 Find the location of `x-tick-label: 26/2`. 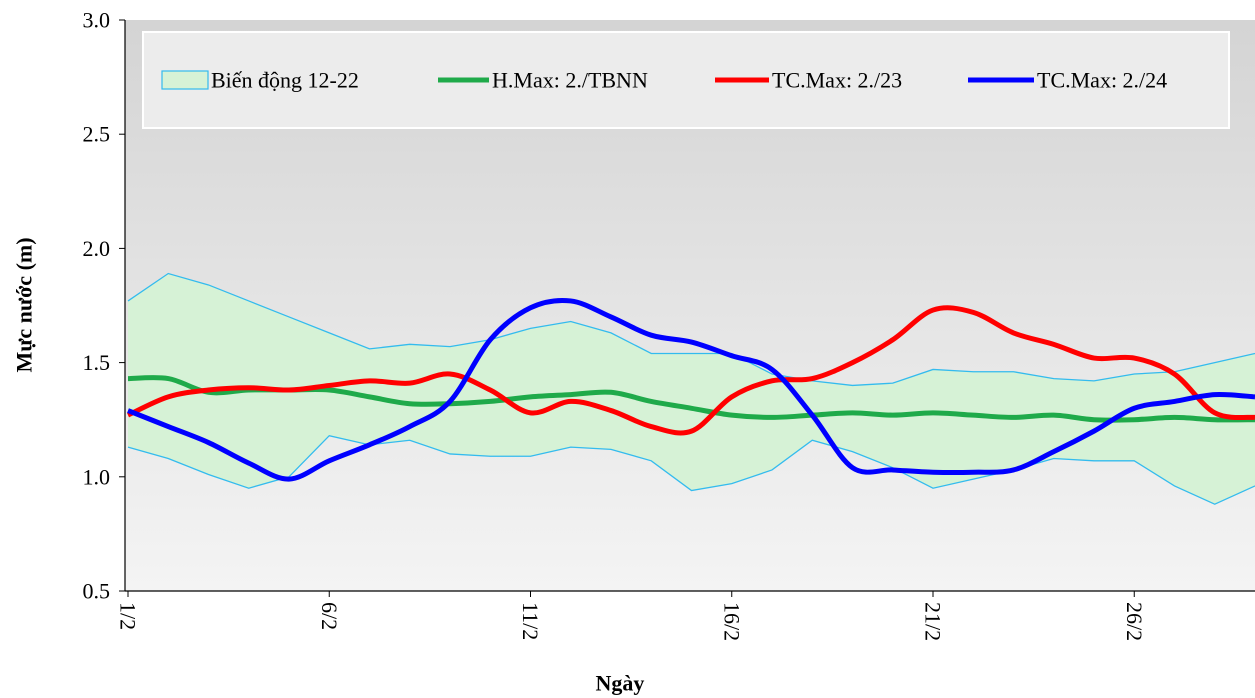

x-tick-label: 26/2 is located at coordinates (1134, 621).